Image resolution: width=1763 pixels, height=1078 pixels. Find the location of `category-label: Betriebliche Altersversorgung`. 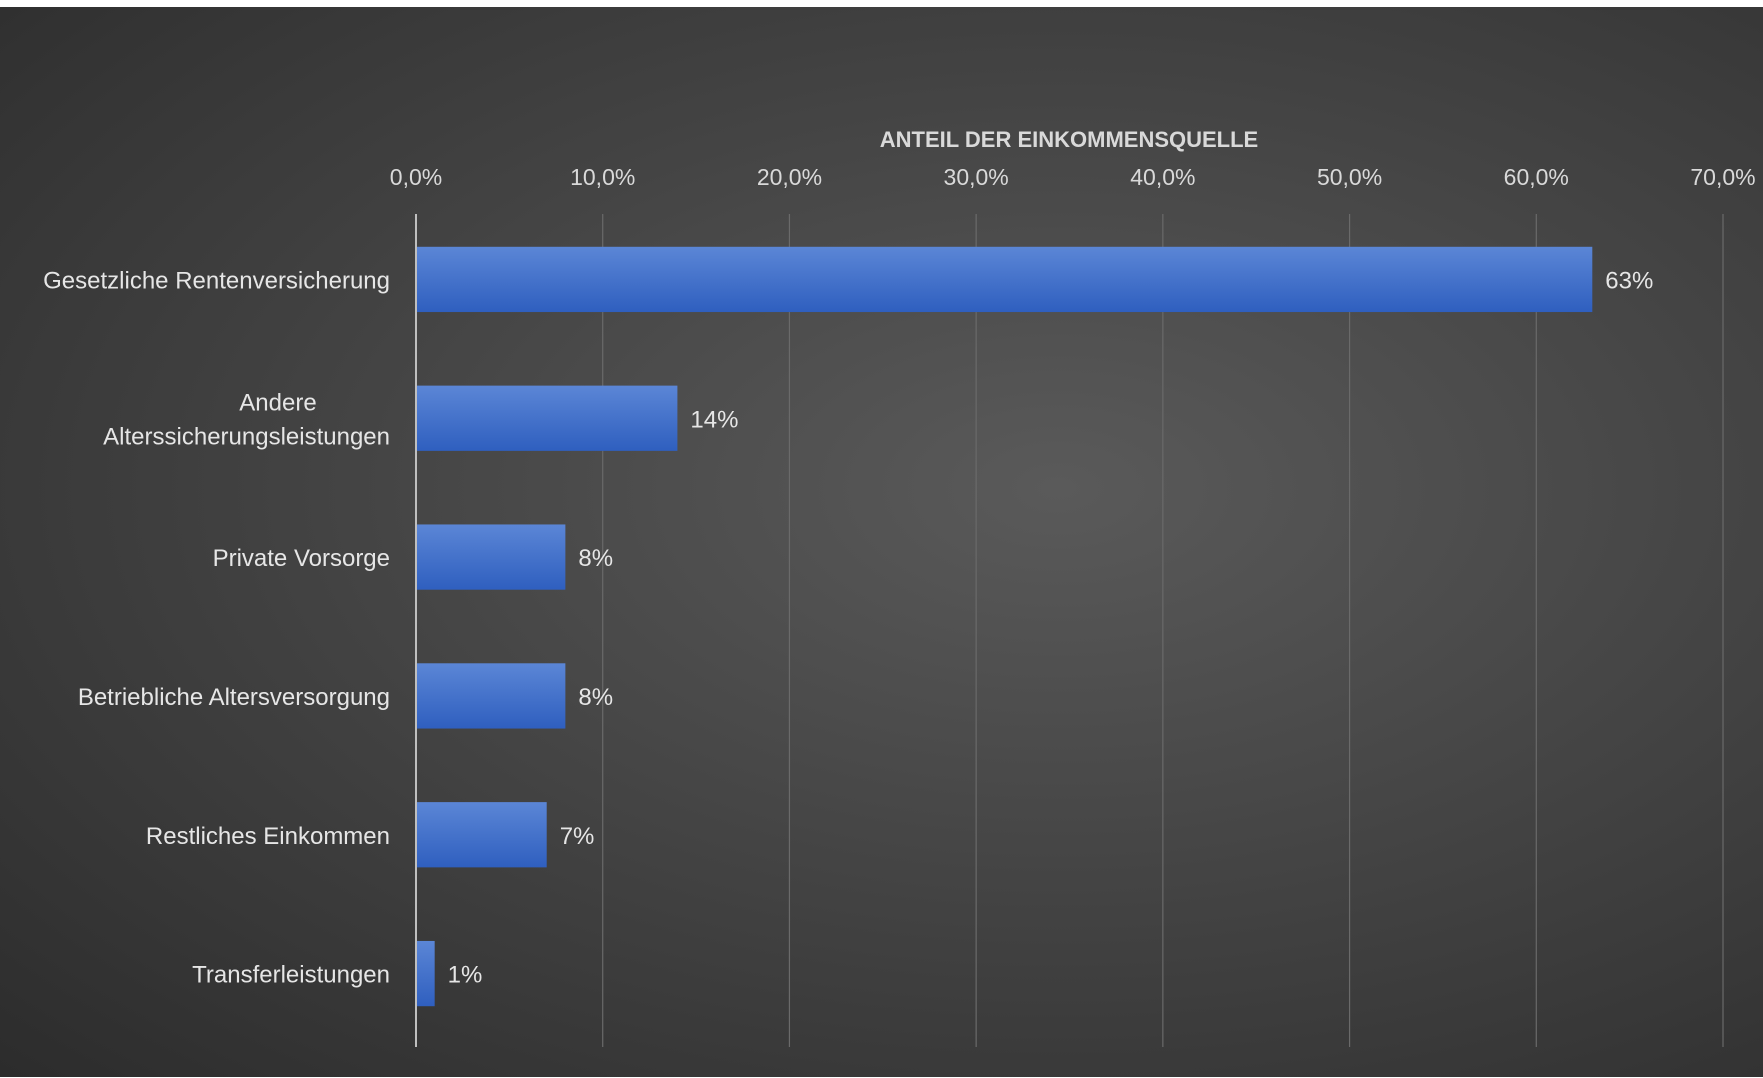

category-label: Betriebliche Altersversorgung is located at coordinates (234, 697).